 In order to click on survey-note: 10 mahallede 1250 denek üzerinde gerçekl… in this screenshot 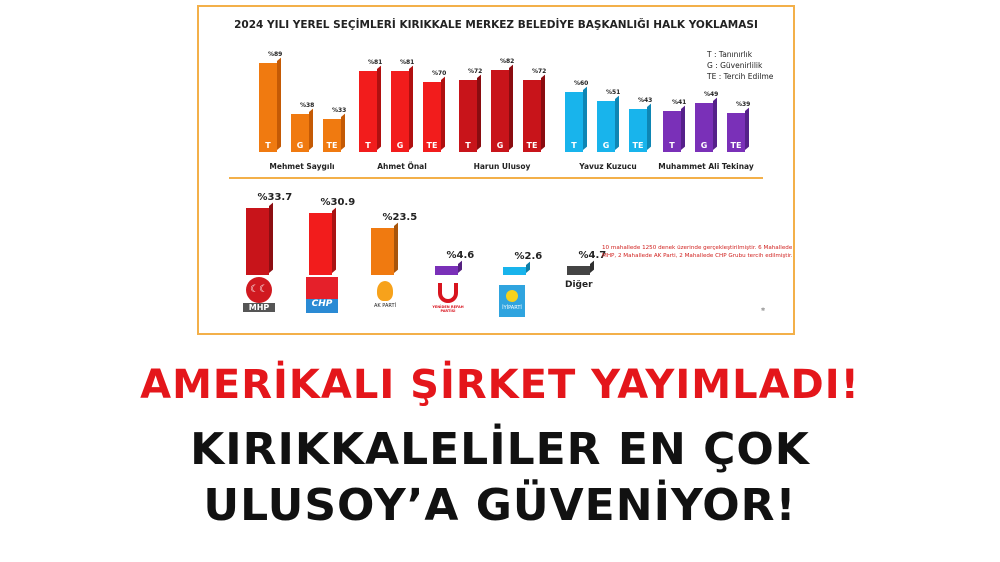, I will do `click(697, 252)`.